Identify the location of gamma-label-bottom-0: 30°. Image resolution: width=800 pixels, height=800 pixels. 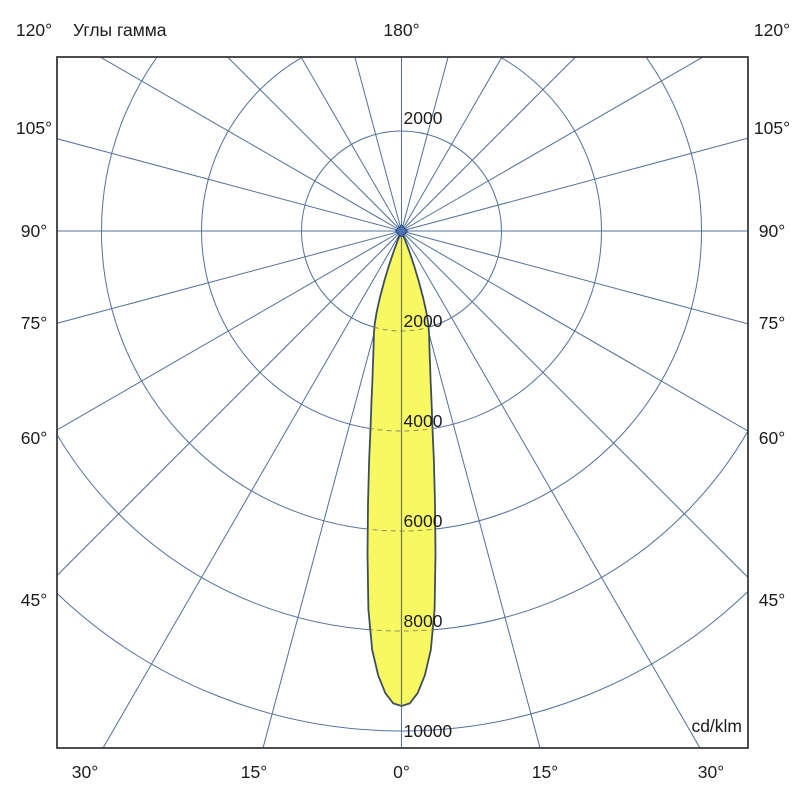
(85, 772).